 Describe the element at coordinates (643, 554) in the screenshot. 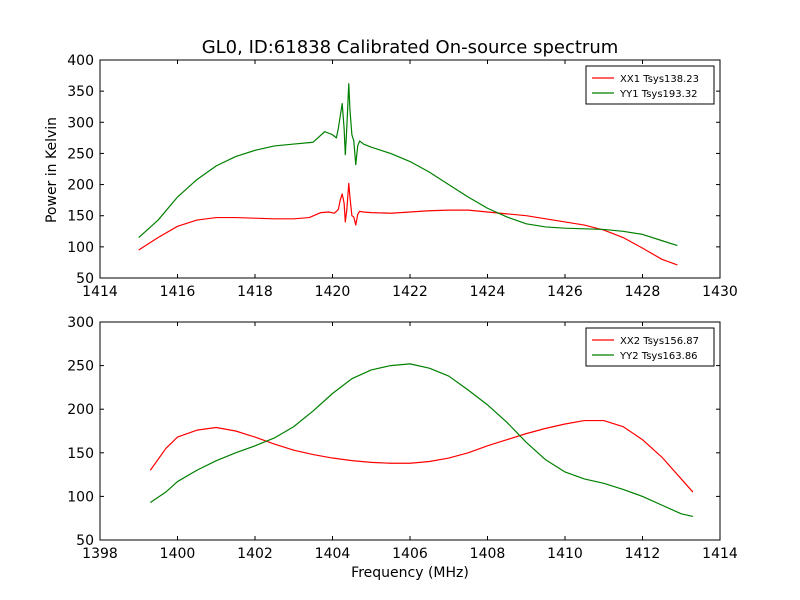

I see `bottom-x-tick-label: 1412` at that location.